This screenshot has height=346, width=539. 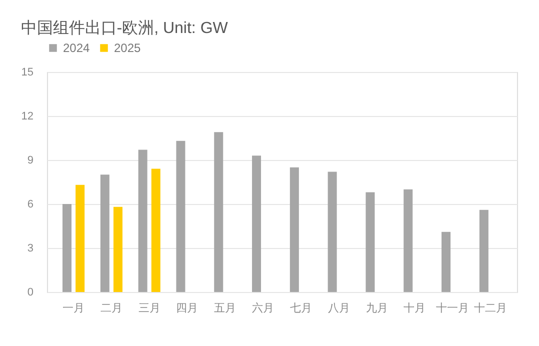 I want to click on legend-label: 2025, so click(x=128, y=48).